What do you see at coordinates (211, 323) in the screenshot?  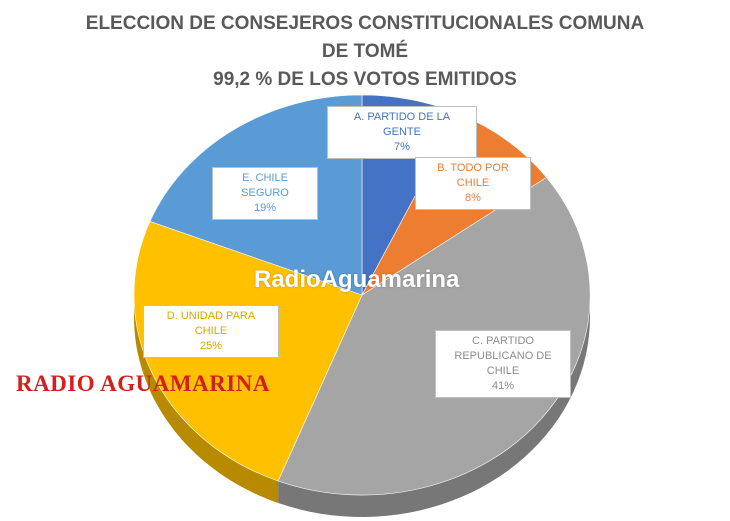 I see `data-label-name: D. UNIDAD PARA CHILE` at bounding box center [211, 323].